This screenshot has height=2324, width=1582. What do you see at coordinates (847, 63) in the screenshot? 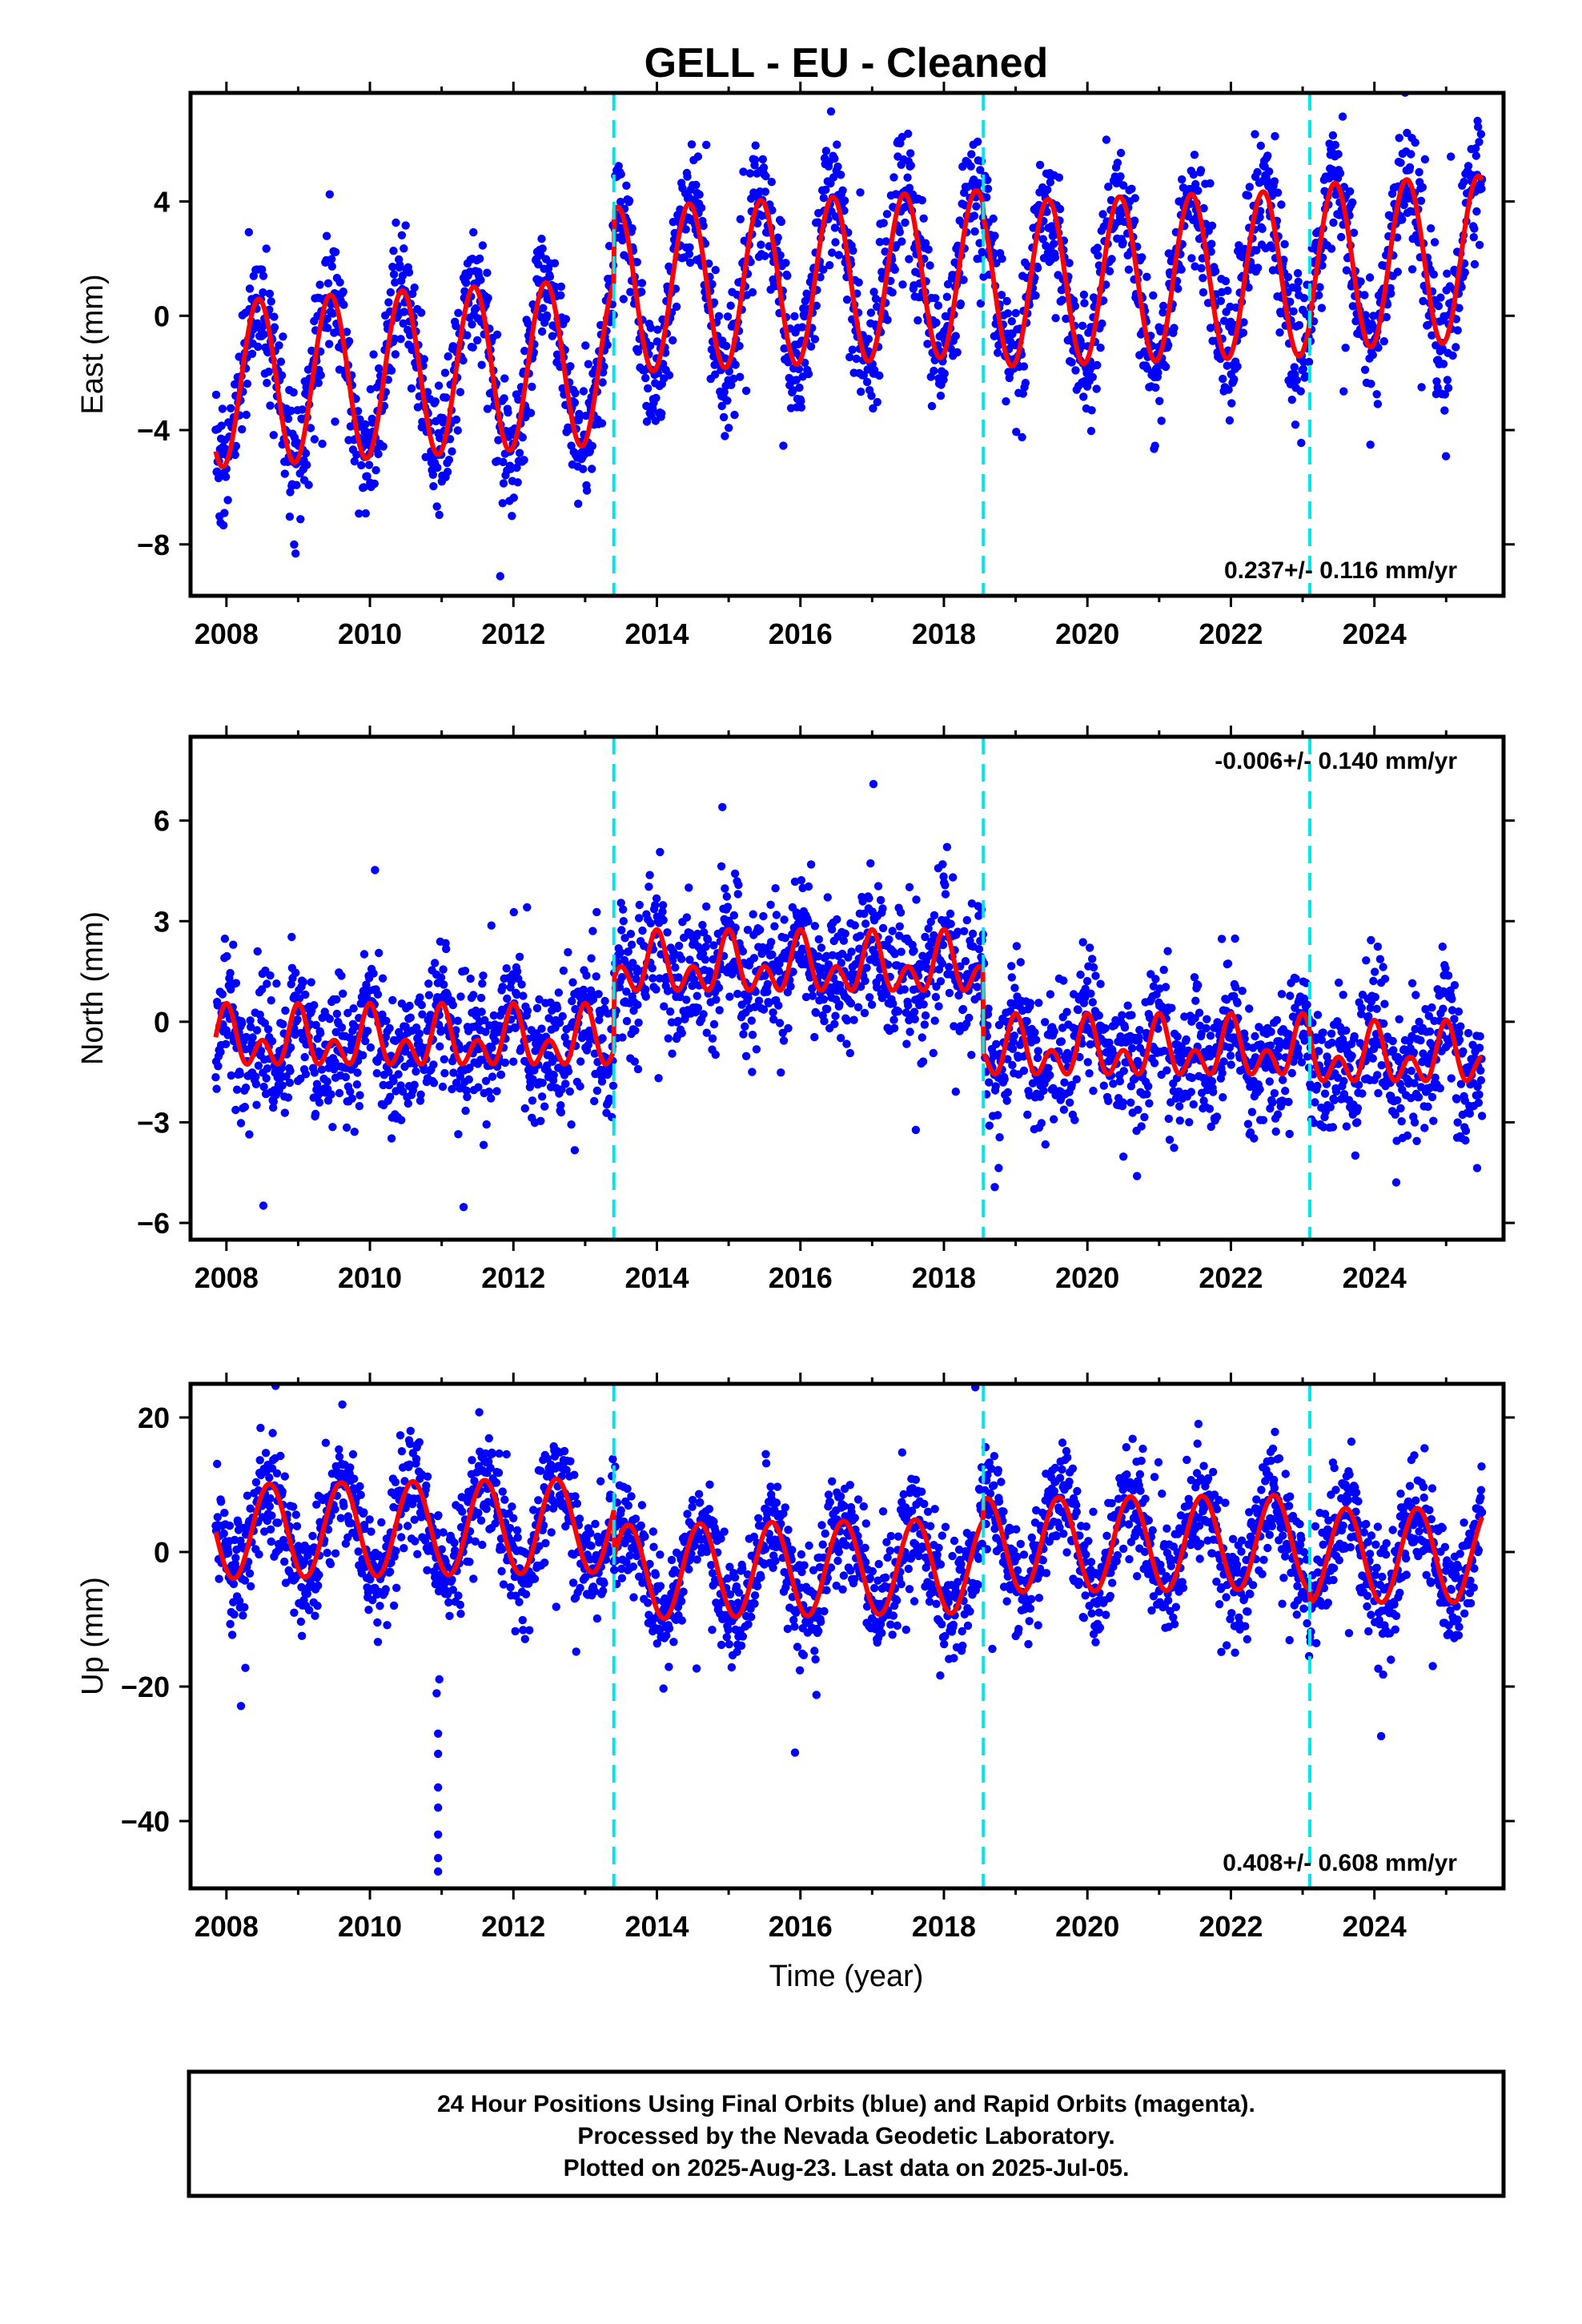
I see `chart-title: GELL - EU - Cleaned` at bounding box center [847, 63].